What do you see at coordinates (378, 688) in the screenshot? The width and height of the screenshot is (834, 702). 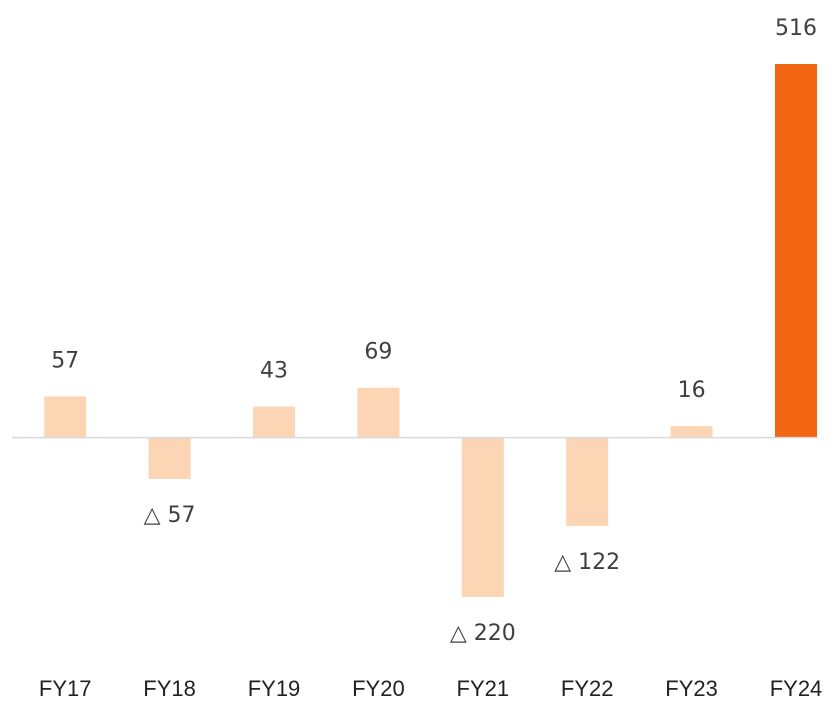 I see `x-tick-label: FY20` at bounding box center [378, 688].